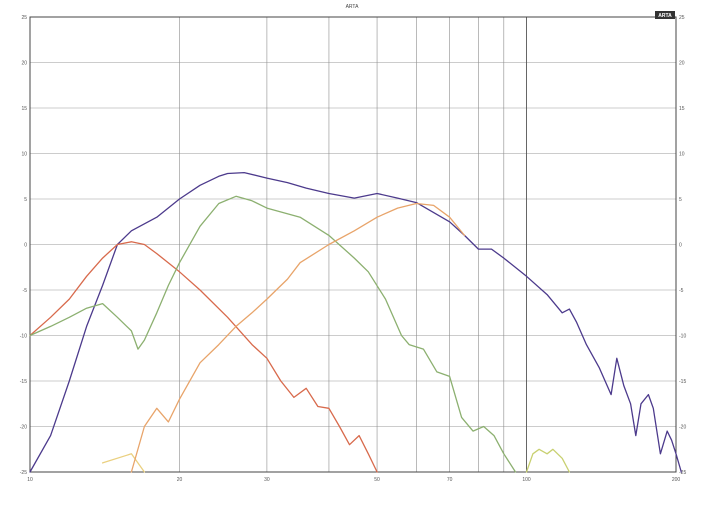 The image size is (705, 508). I want to click on y-tick-label-left: -25, so click(23, 473).